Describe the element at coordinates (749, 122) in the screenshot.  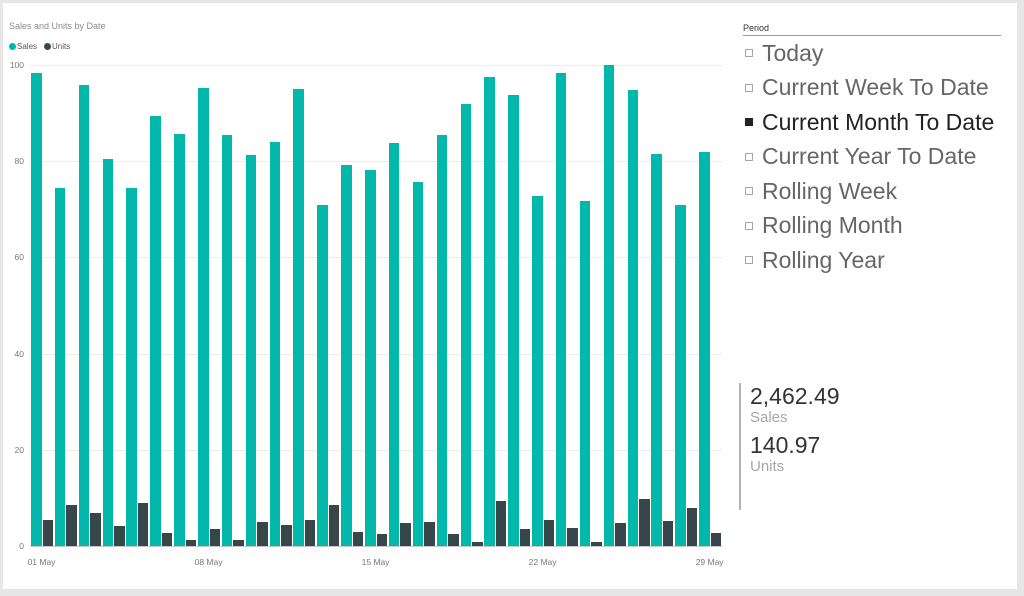
I see `checkbox-checked-icon` at that location.